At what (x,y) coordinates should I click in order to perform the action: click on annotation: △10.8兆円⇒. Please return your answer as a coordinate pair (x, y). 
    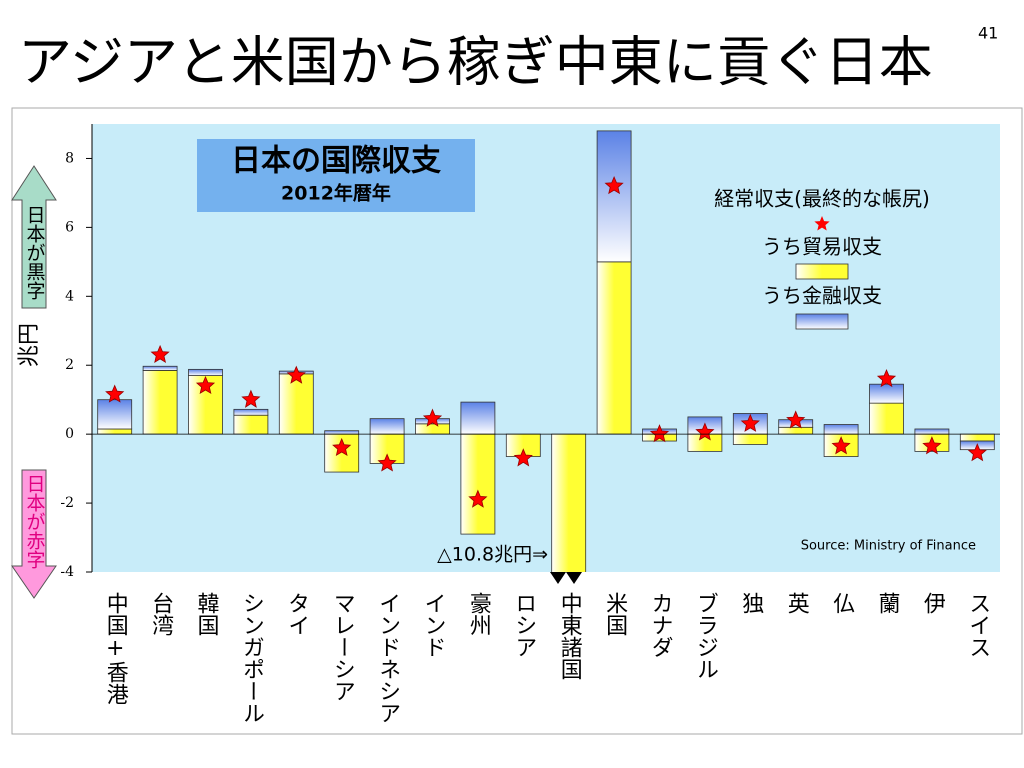
    Looking at the image, I should click on (492, 555).